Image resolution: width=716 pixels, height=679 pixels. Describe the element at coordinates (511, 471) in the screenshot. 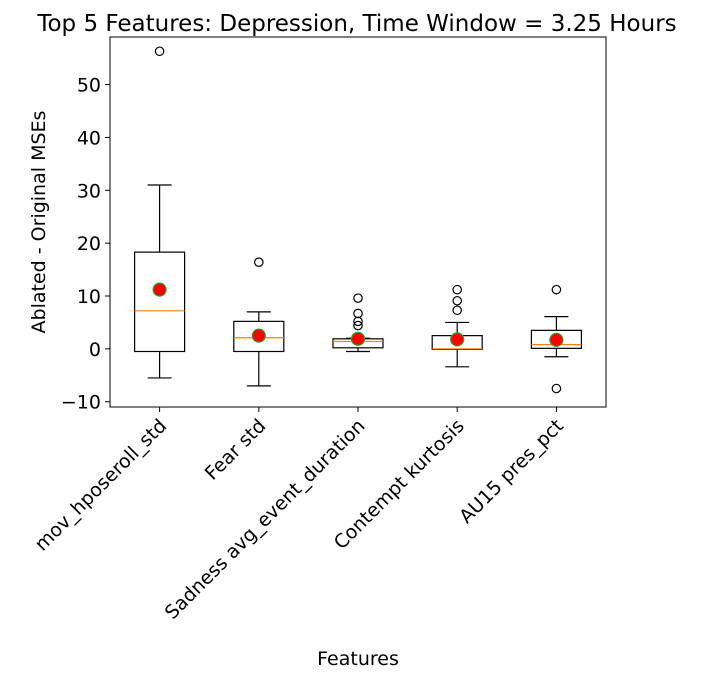

I see `x-tick-label: AU15 pres_pct` at that location.